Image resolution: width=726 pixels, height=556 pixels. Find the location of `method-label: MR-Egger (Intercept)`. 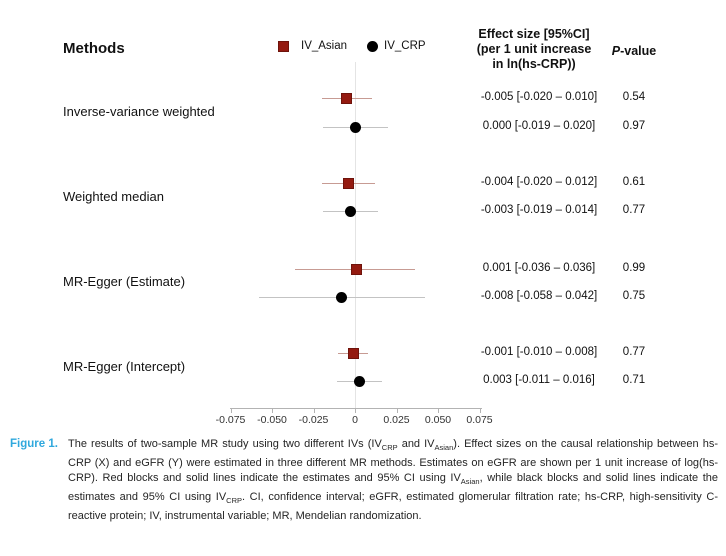

method-label: MR-Egger (Intercept) is located at coordinates (124, 366).